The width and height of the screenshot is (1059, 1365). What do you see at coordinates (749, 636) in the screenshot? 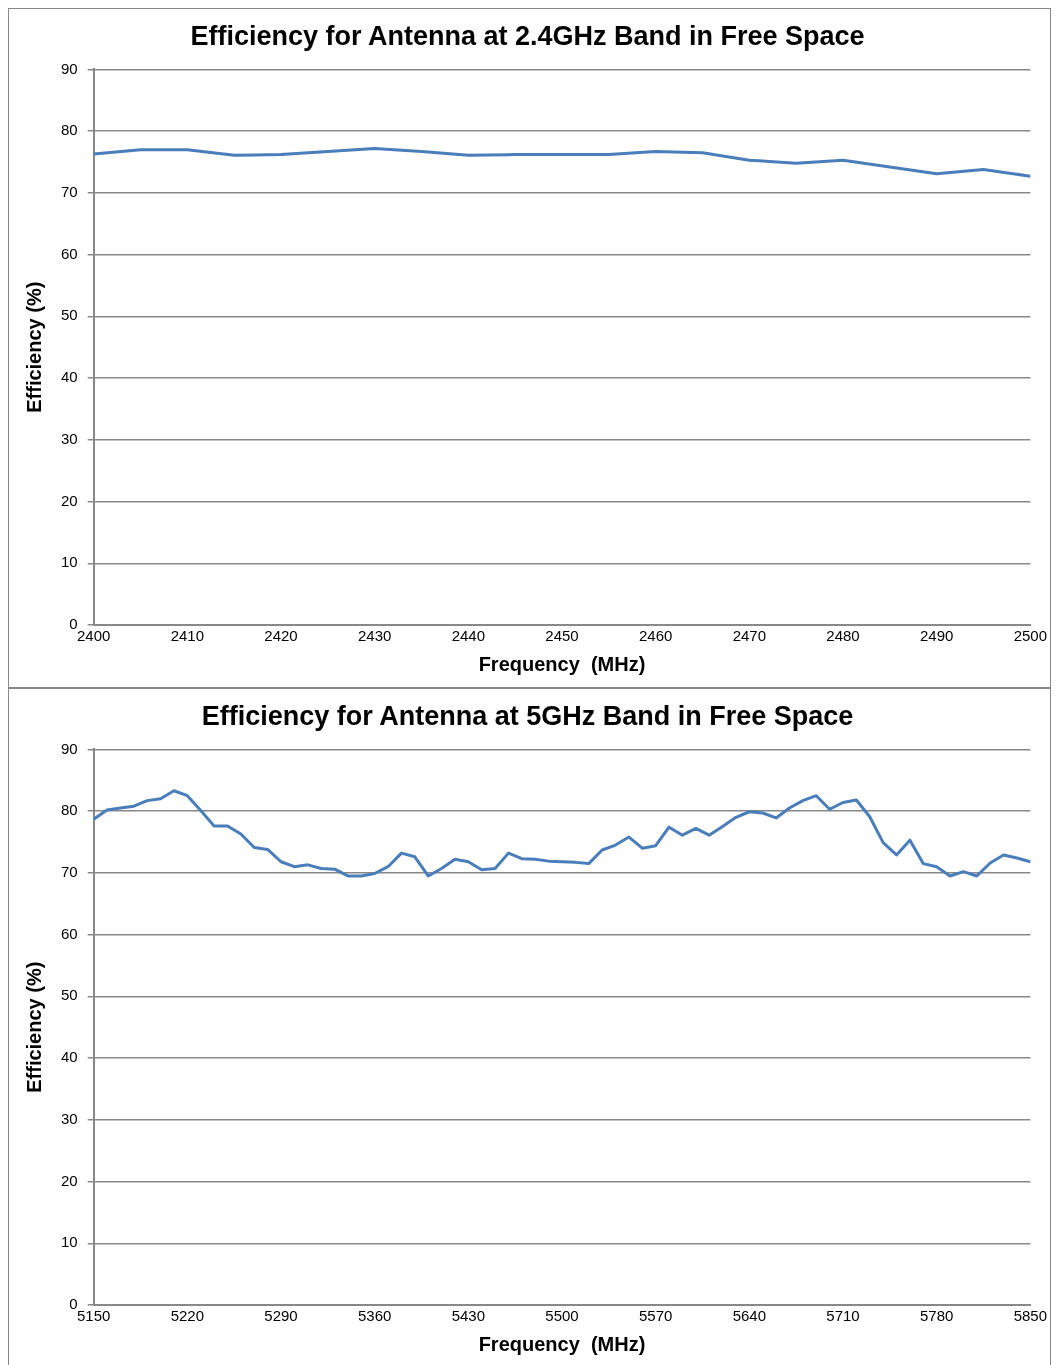
I see `x-tick-label: 2470` at bounding box center [749, 636].